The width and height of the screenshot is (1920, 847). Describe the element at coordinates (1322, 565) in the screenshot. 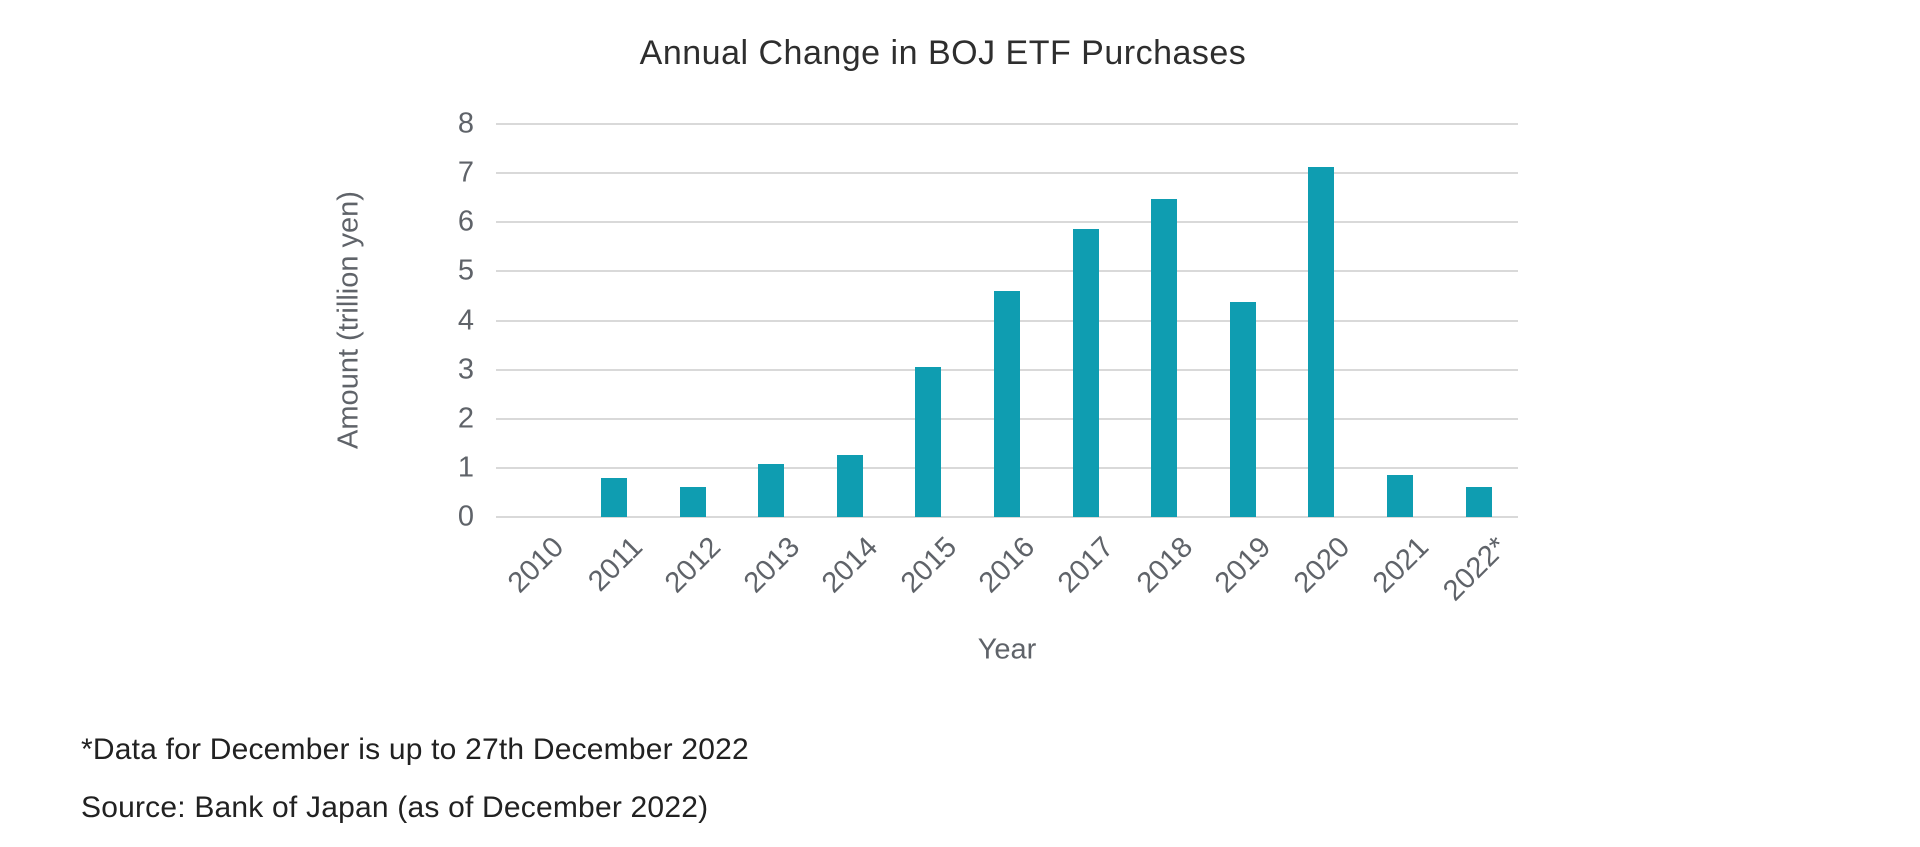

I see `x-tick-label-2020: 2020` at that location.